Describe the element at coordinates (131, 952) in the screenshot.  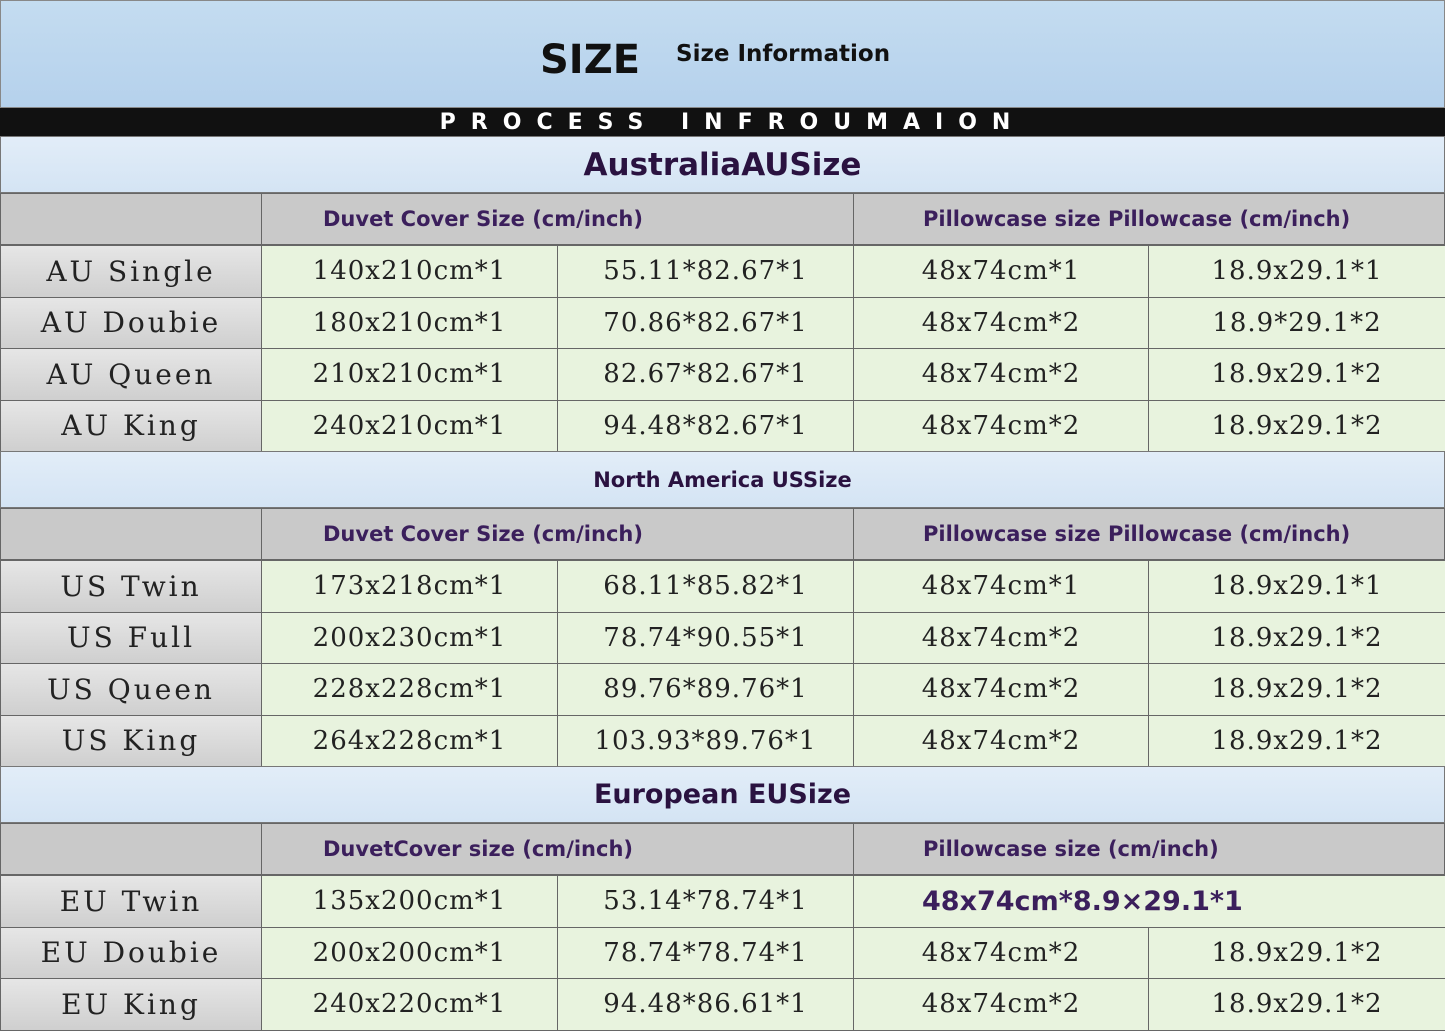
I see `size-label: EU Doubie` at that location.